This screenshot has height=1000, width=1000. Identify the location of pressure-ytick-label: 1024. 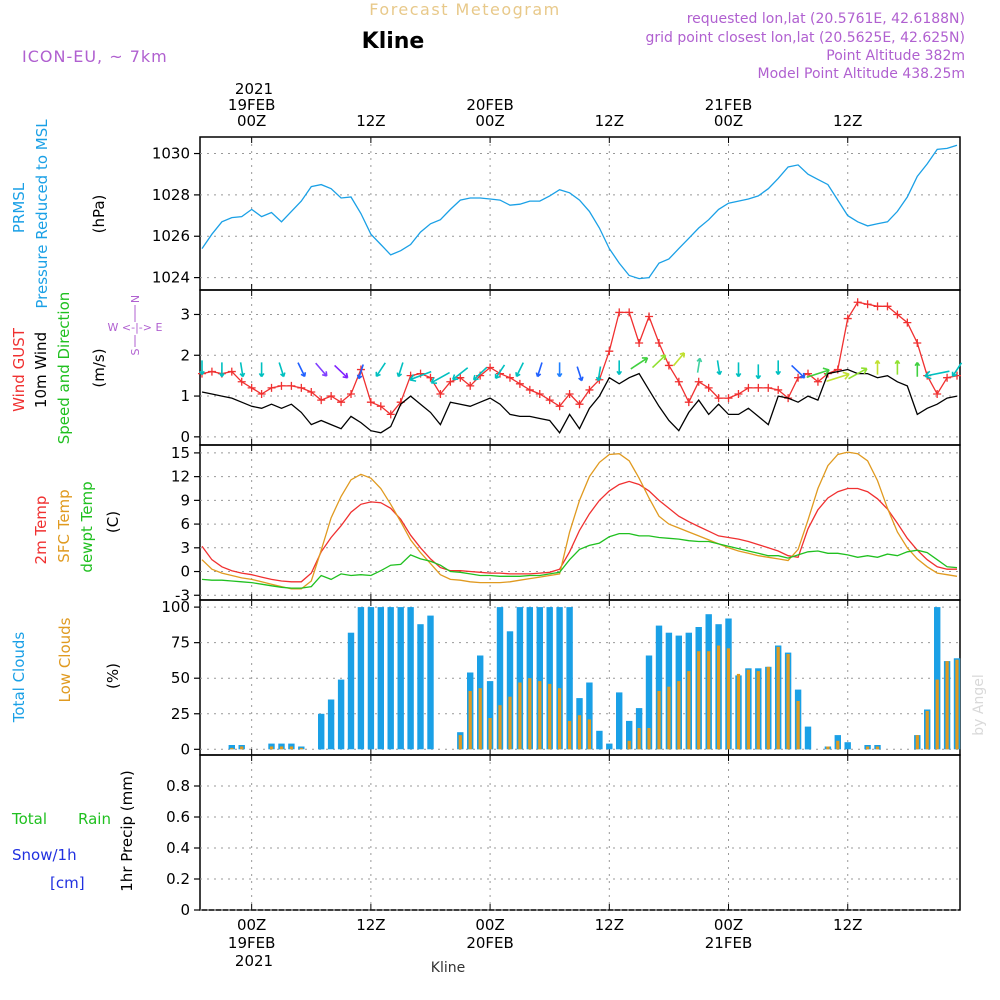
(171, 278).